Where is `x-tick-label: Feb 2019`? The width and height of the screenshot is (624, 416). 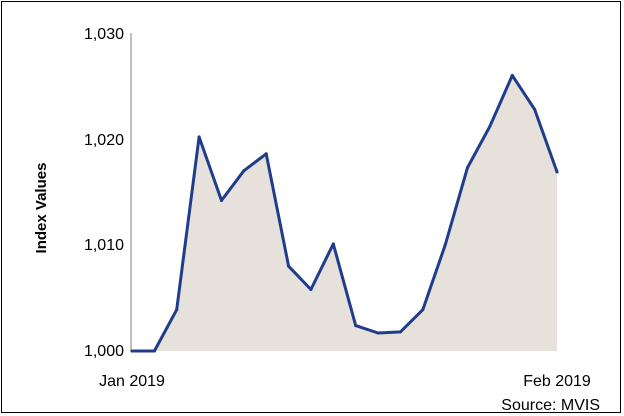 x-tick-label: Feb 2019 is located at coordinates (557, 381).